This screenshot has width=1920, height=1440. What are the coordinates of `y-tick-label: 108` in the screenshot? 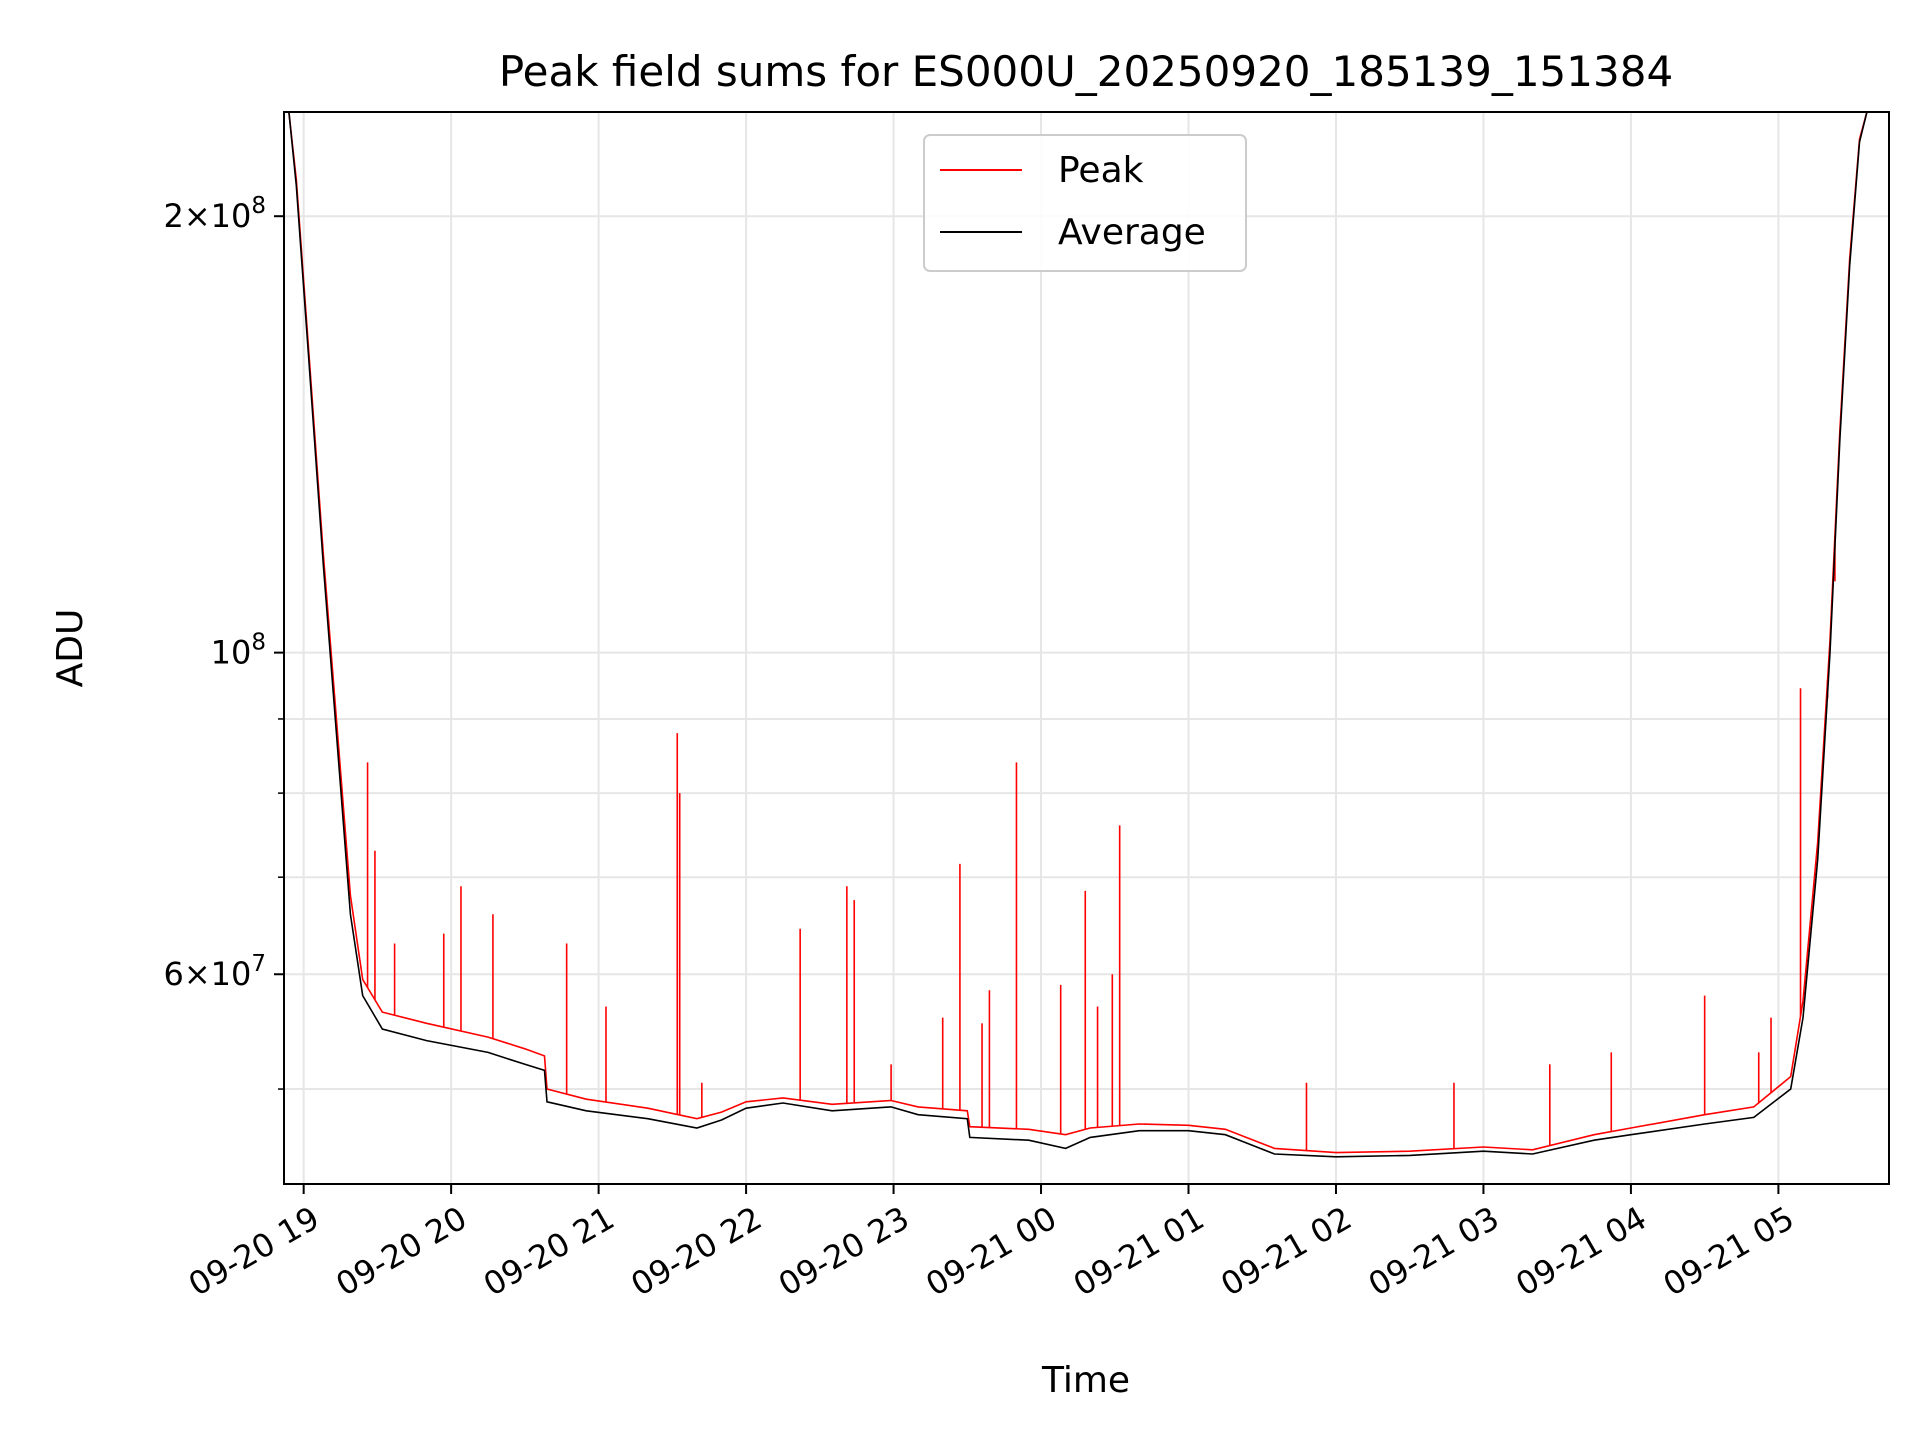 It's located at (238, 651).